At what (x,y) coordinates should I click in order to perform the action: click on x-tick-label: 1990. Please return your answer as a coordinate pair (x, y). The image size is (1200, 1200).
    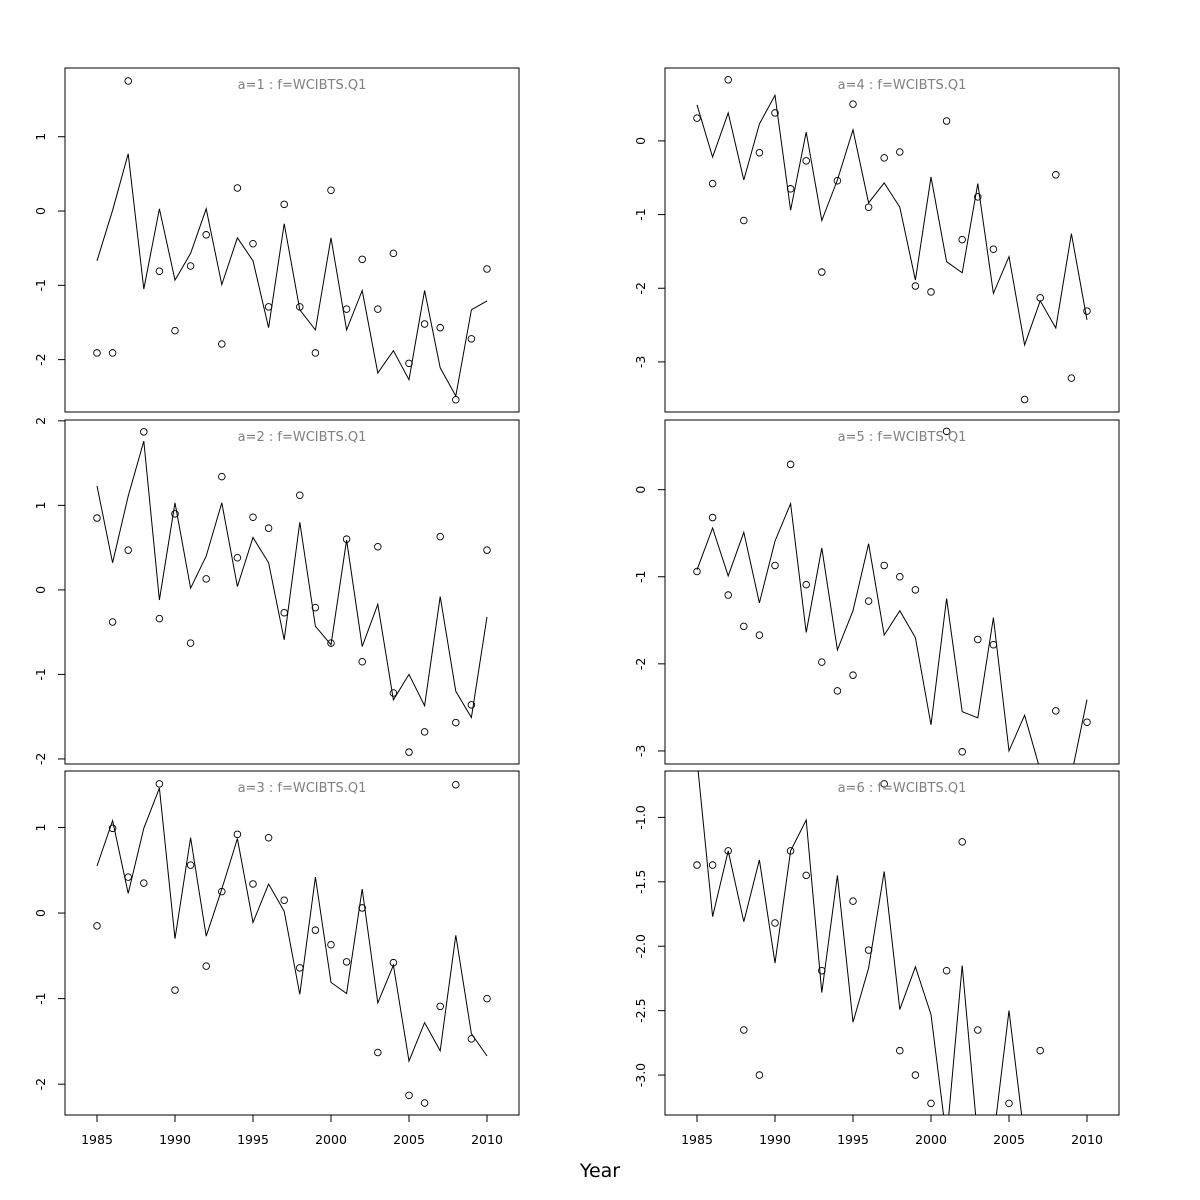
    Looking at the image, I should click on (175, 1139).